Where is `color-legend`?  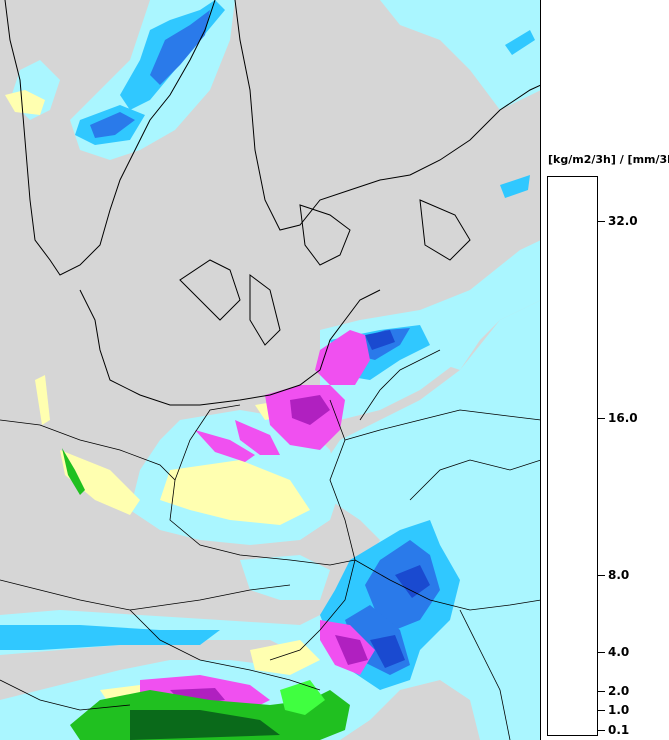
color-legend is located at coordinates (572, 456).